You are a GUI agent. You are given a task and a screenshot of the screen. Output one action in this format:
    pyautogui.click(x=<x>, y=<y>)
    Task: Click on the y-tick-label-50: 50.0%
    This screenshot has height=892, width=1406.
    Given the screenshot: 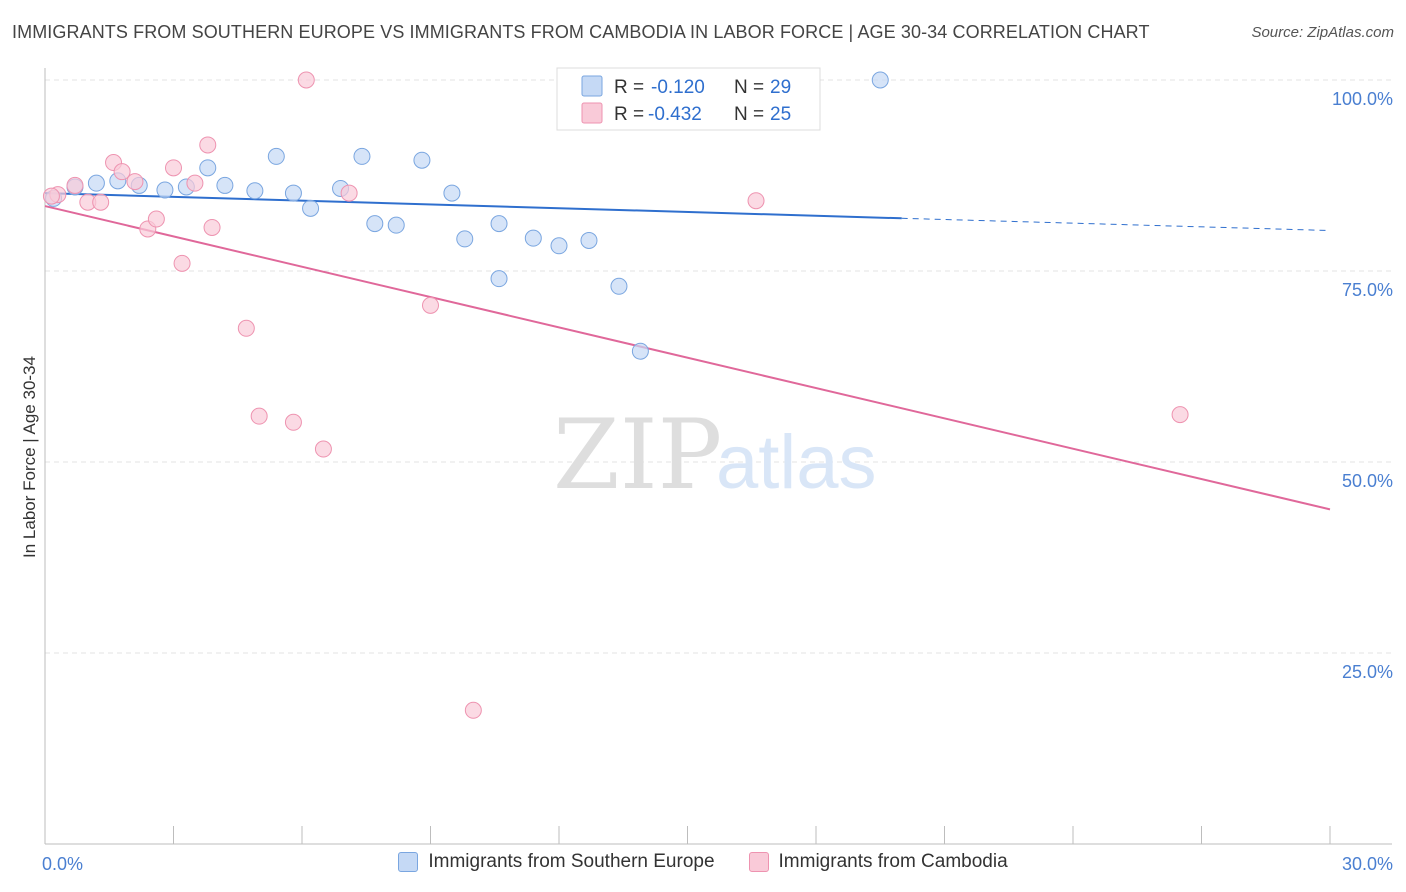 What is the action you would take?
    pyautogui.click(x=1367, y=481)
    